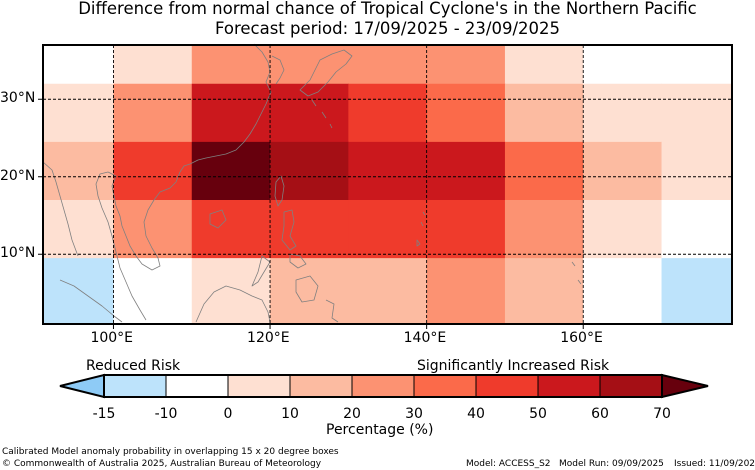 Image resolution: width=755 pixels, height=470 pixels. Describe the element at coordinates (104, 414) in the screenshot. I see `colorbar-tick-label: -15` at that location.